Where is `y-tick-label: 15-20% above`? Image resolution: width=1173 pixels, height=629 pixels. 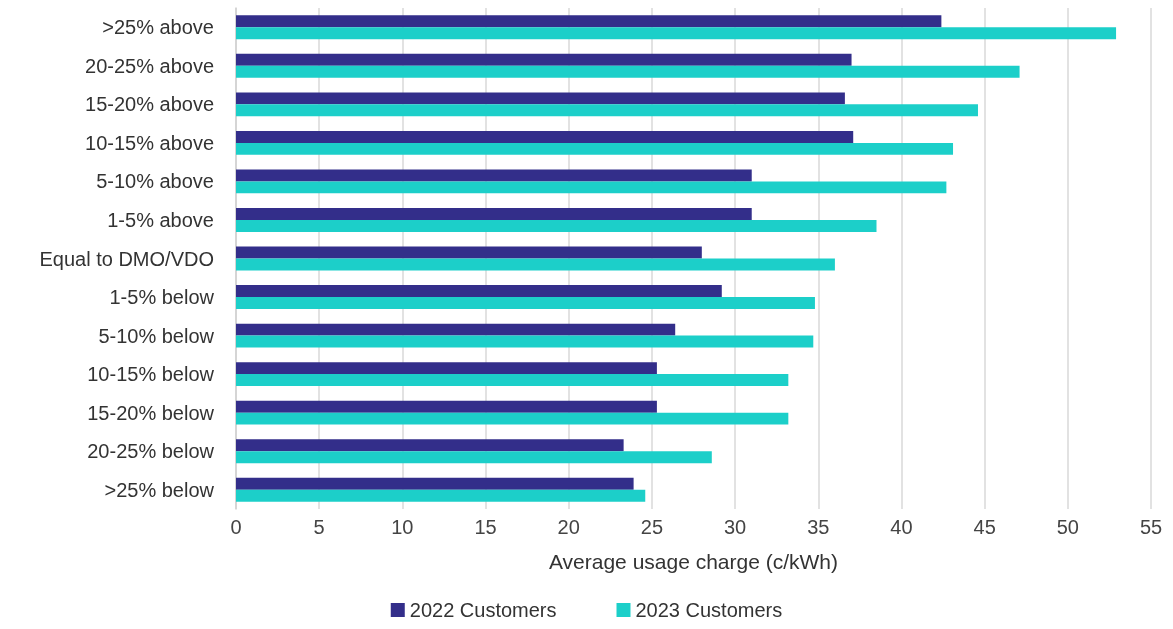
y-tick-label: 15-20% above is located at coordinates (149, 104).